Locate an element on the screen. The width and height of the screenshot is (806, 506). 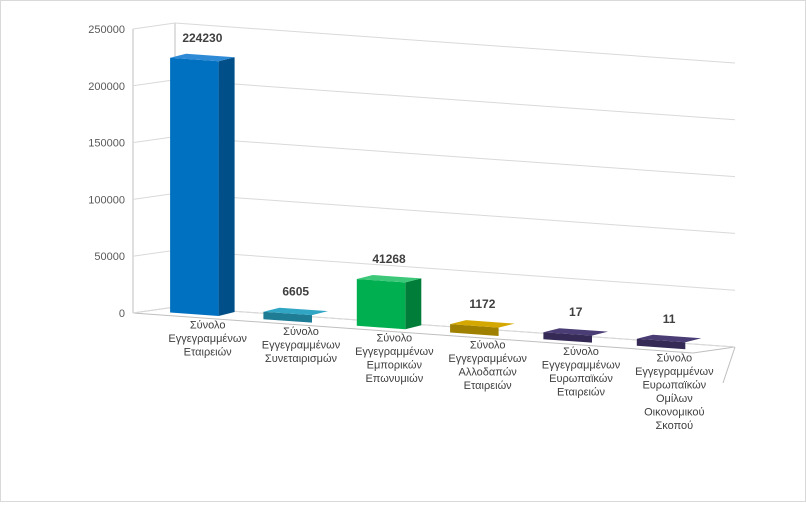
data-label: 6605 is located at coordinates (295, 292).